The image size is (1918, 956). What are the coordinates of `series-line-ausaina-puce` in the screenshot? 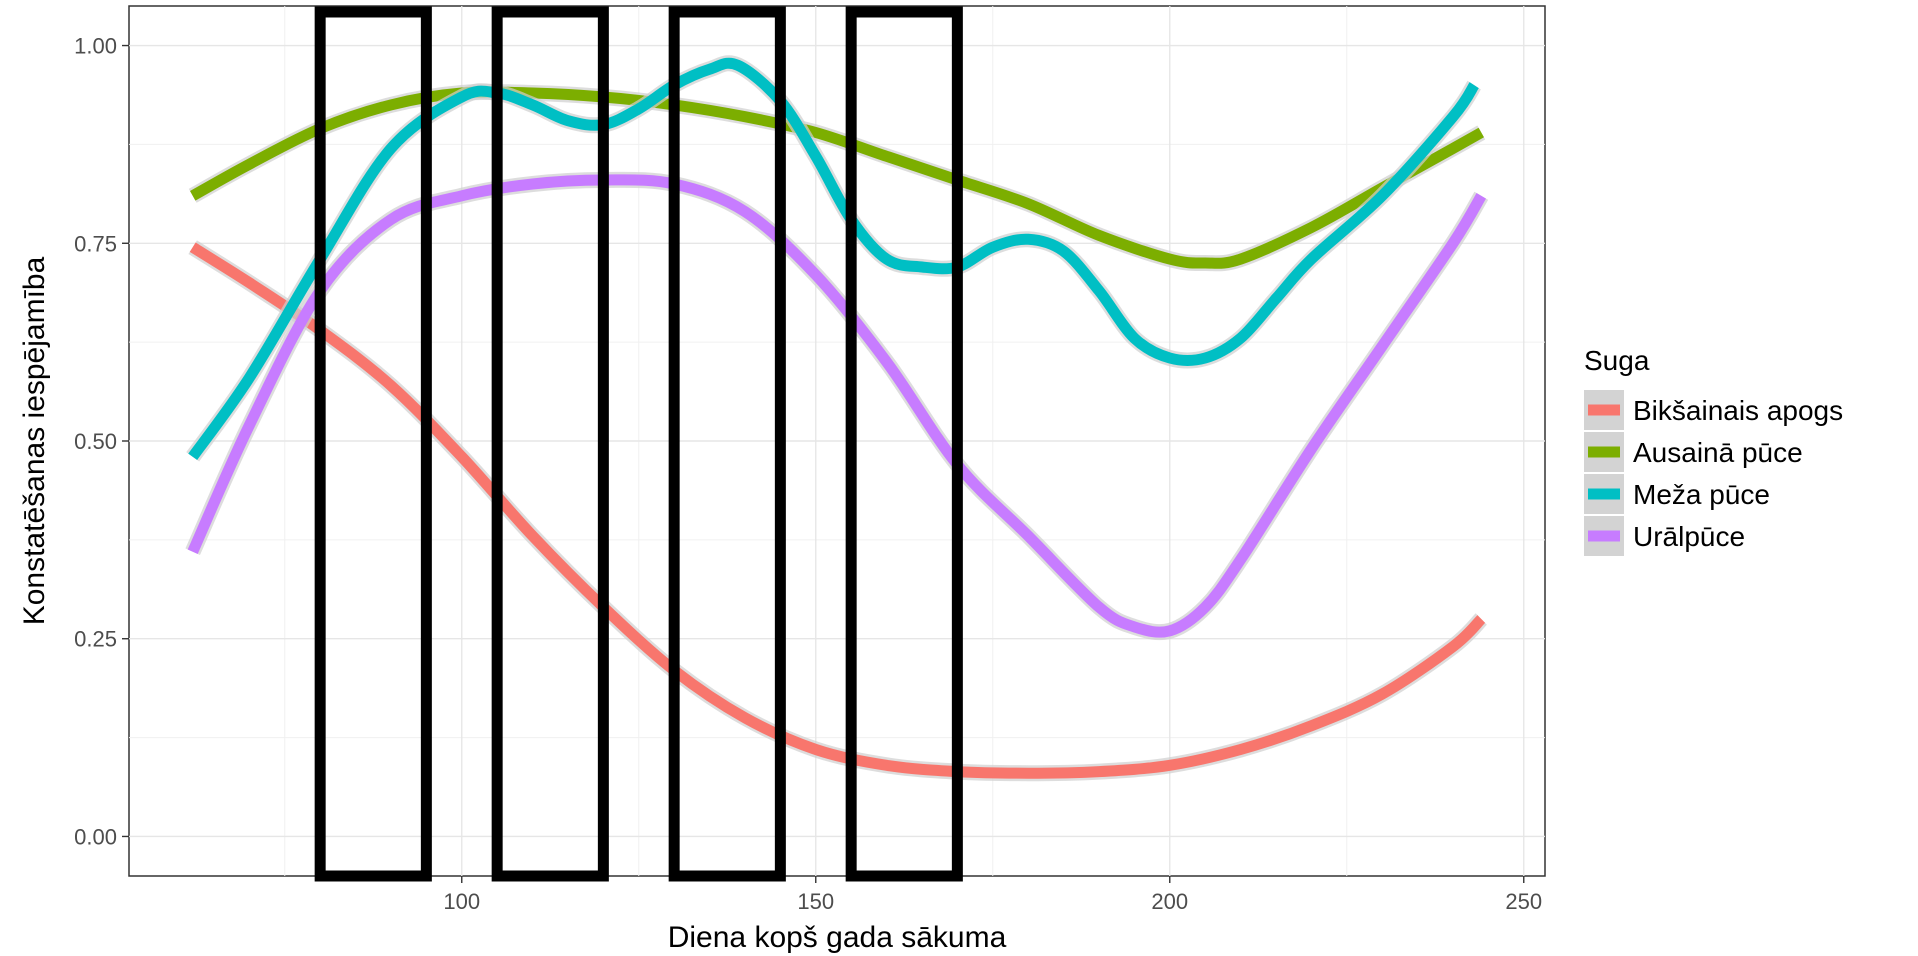 It's located at (837, 177).